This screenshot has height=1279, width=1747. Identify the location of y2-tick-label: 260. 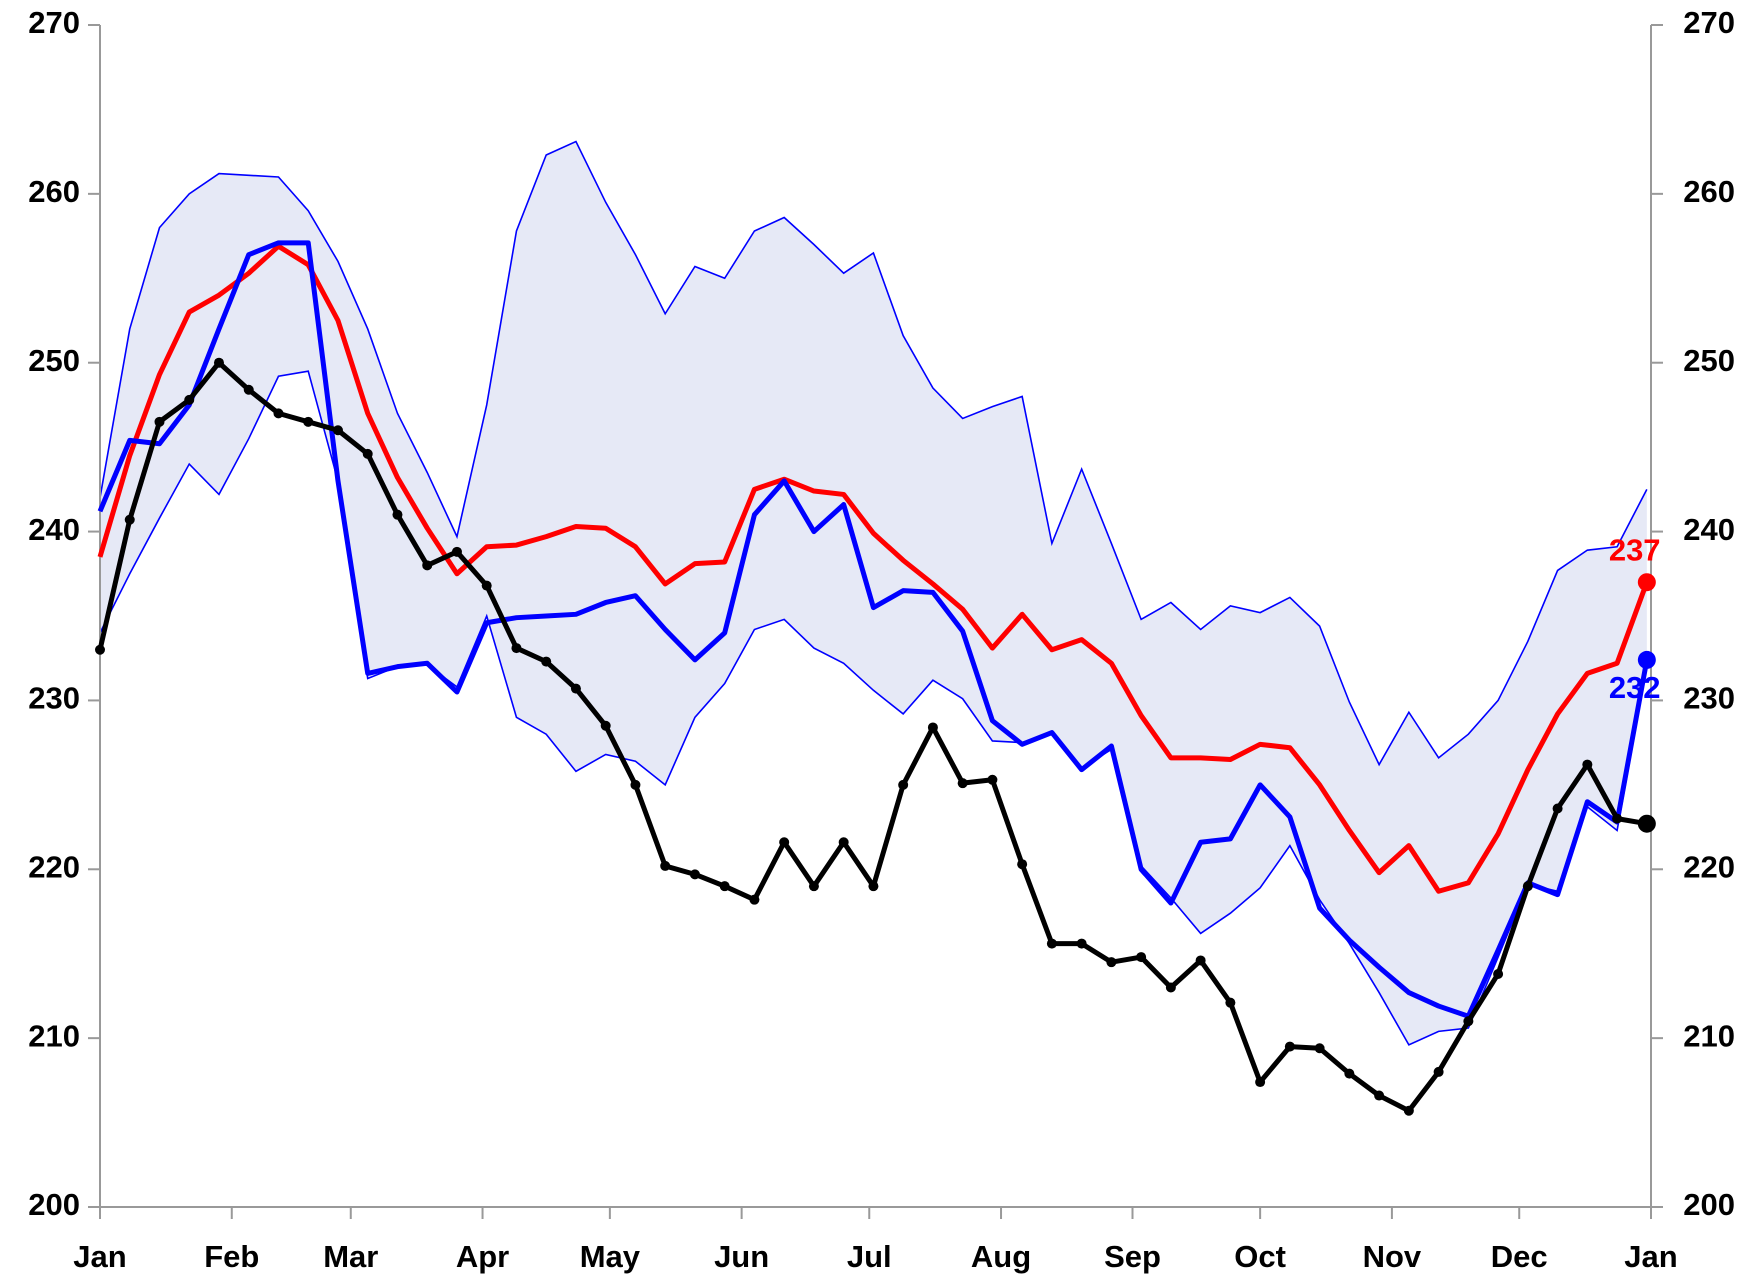
(1709, 191).